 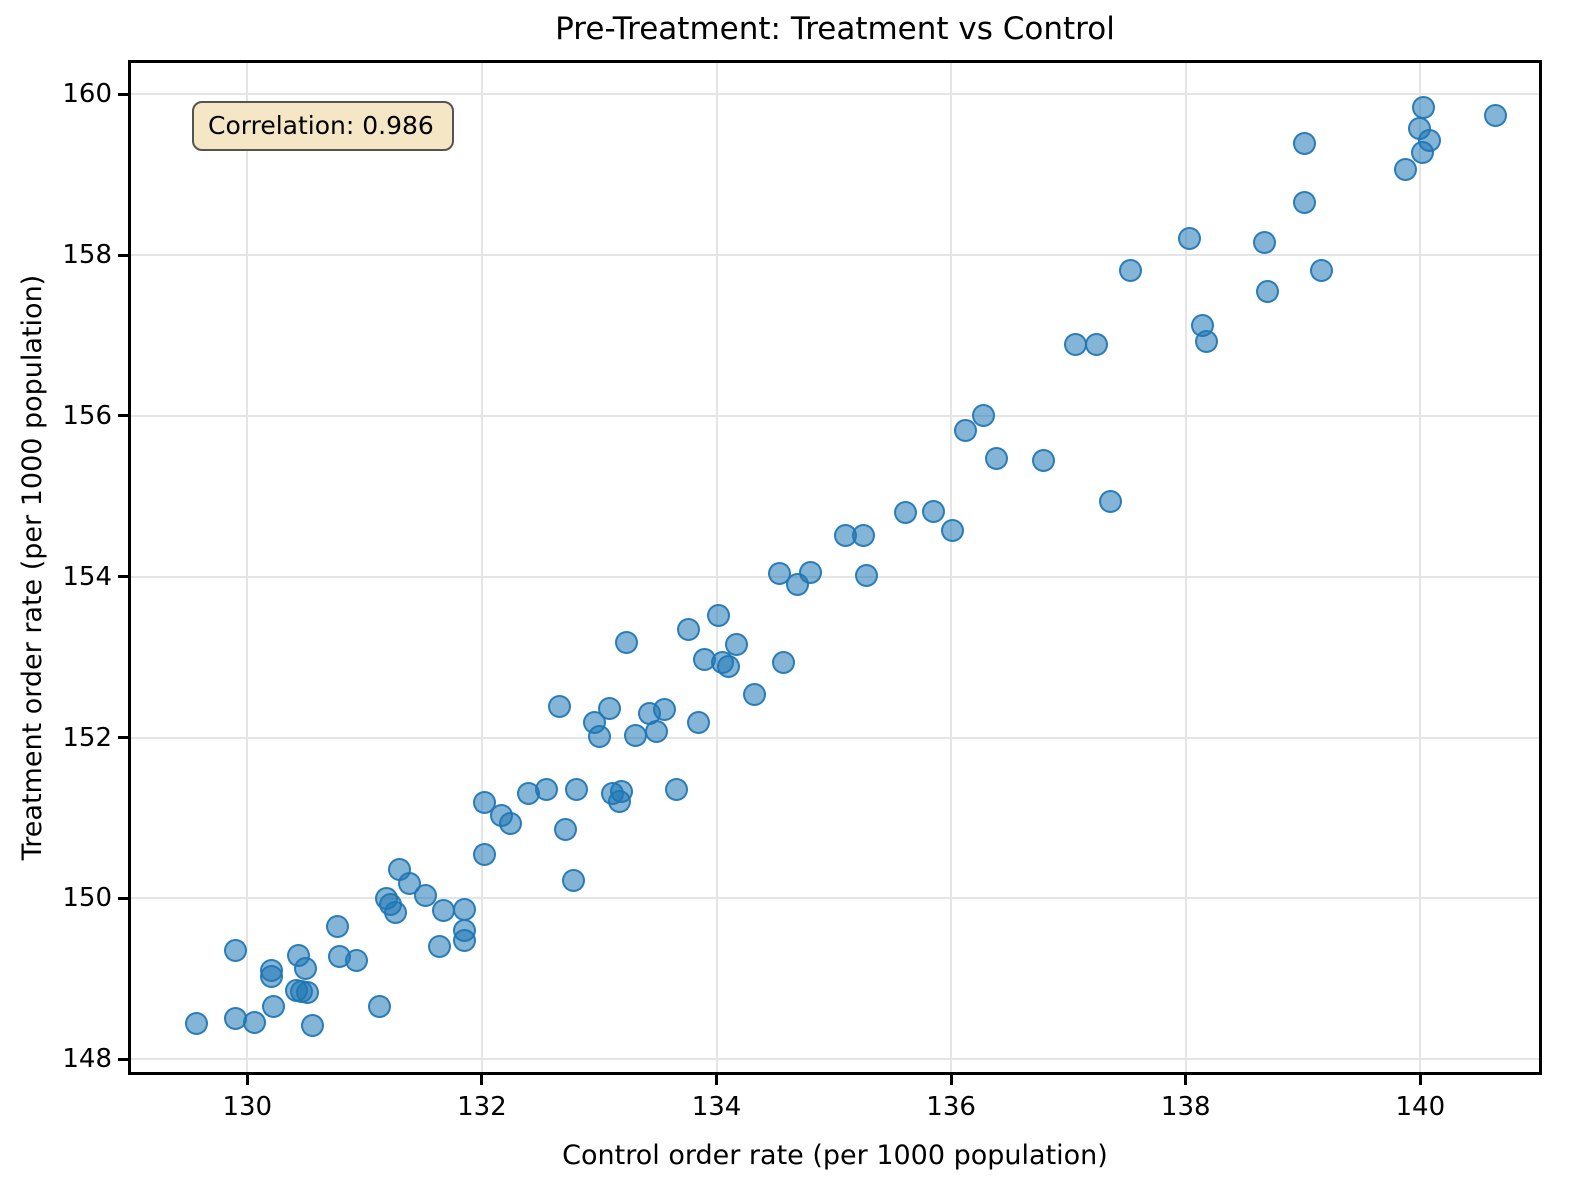 I want to click on y-tick-label-148: 148, so click(x=87, y=1059).